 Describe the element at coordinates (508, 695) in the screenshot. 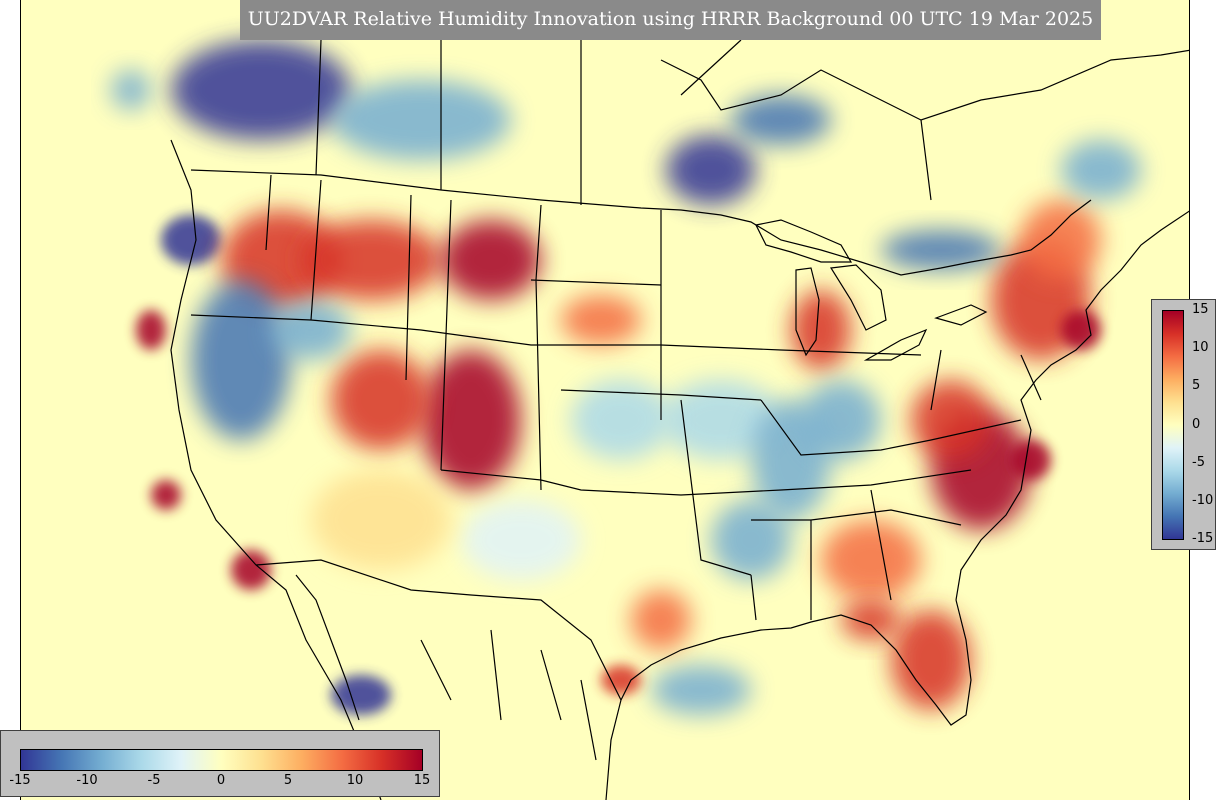

I see `mexico-state-lines` at that location.